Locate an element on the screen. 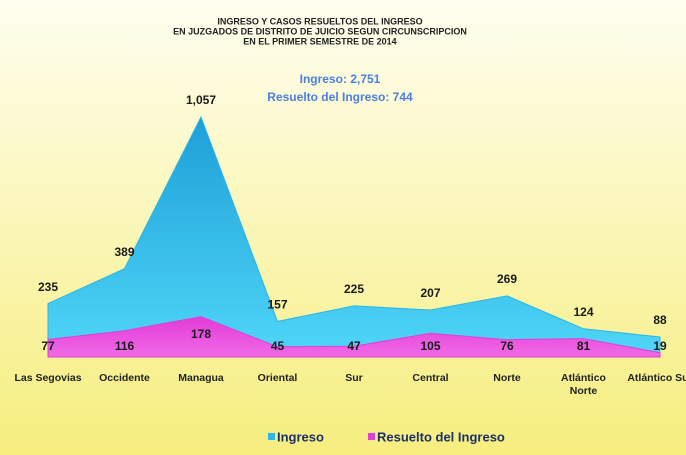 Image resolution: width=686 pixels, height=455 pixels. annotation: Resuelto del Ingreso: 744 is located at coordinates (340, 97).